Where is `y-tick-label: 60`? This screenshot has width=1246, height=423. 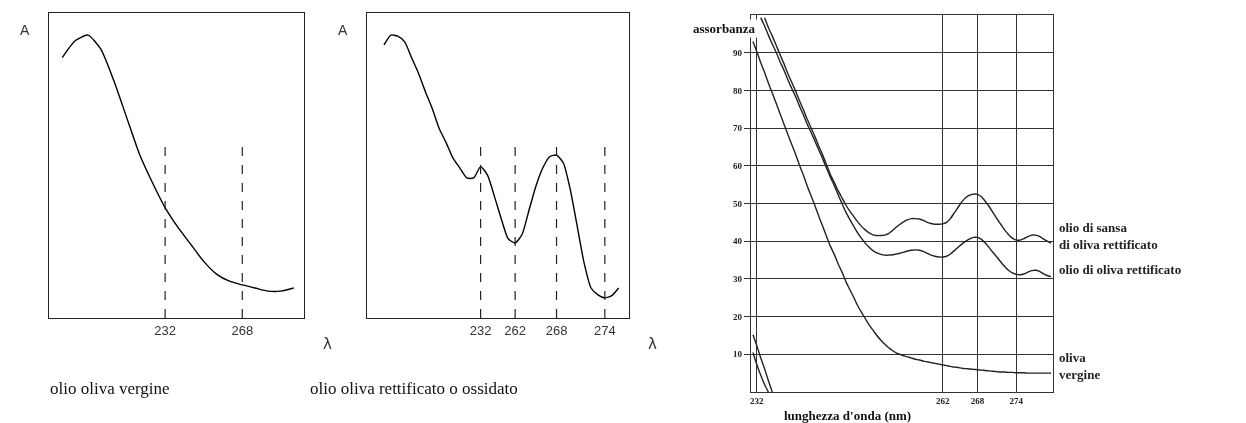
y-tick-label: 60 is located at coordinates (737, 165).